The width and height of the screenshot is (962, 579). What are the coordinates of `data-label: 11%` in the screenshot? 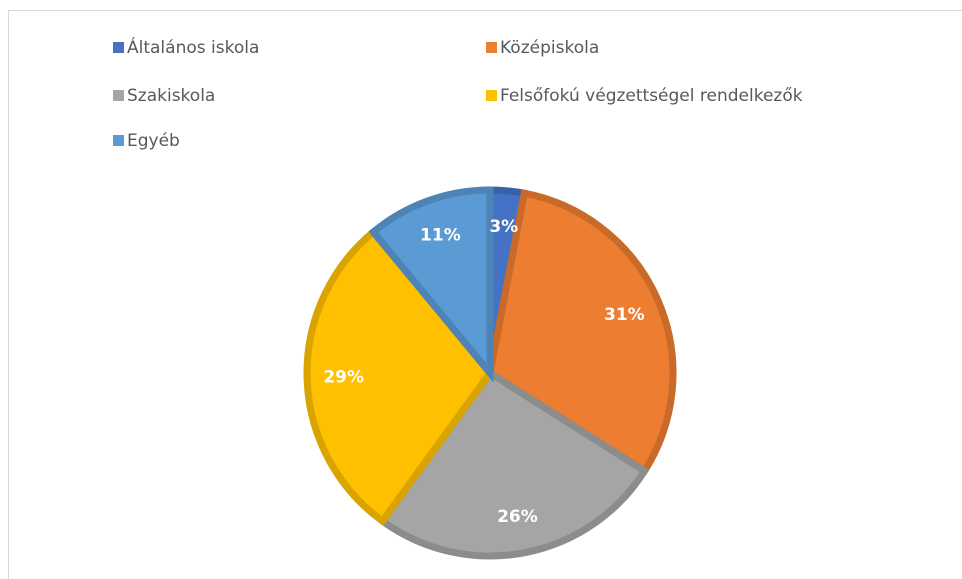 It's located at (440, 235).